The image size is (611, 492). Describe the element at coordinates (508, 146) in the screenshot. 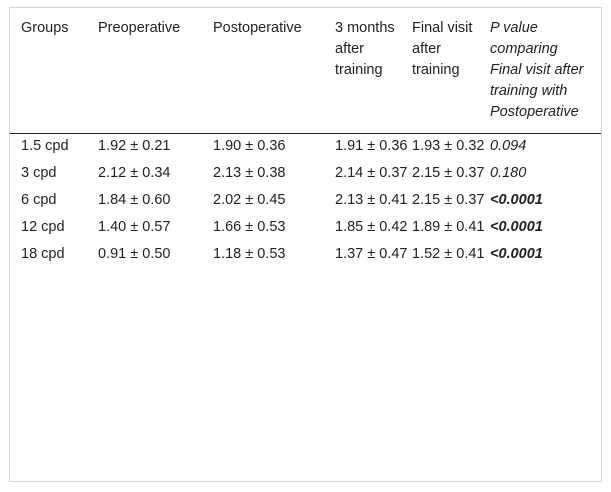

I see `cell-p-value: 0.094` at that location.